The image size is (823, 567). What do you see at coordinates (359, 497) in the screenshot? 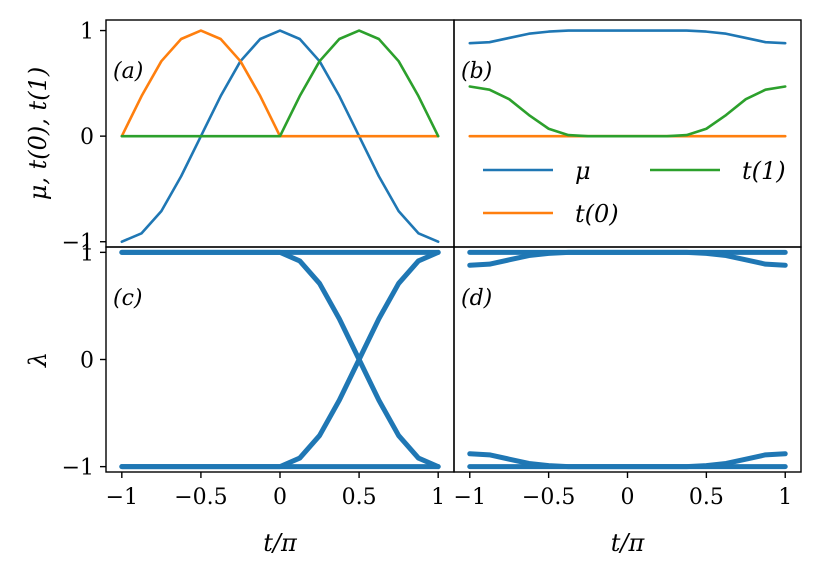
I see `xtick-label-c-3: 0.5` at bounding box center [359, 497].